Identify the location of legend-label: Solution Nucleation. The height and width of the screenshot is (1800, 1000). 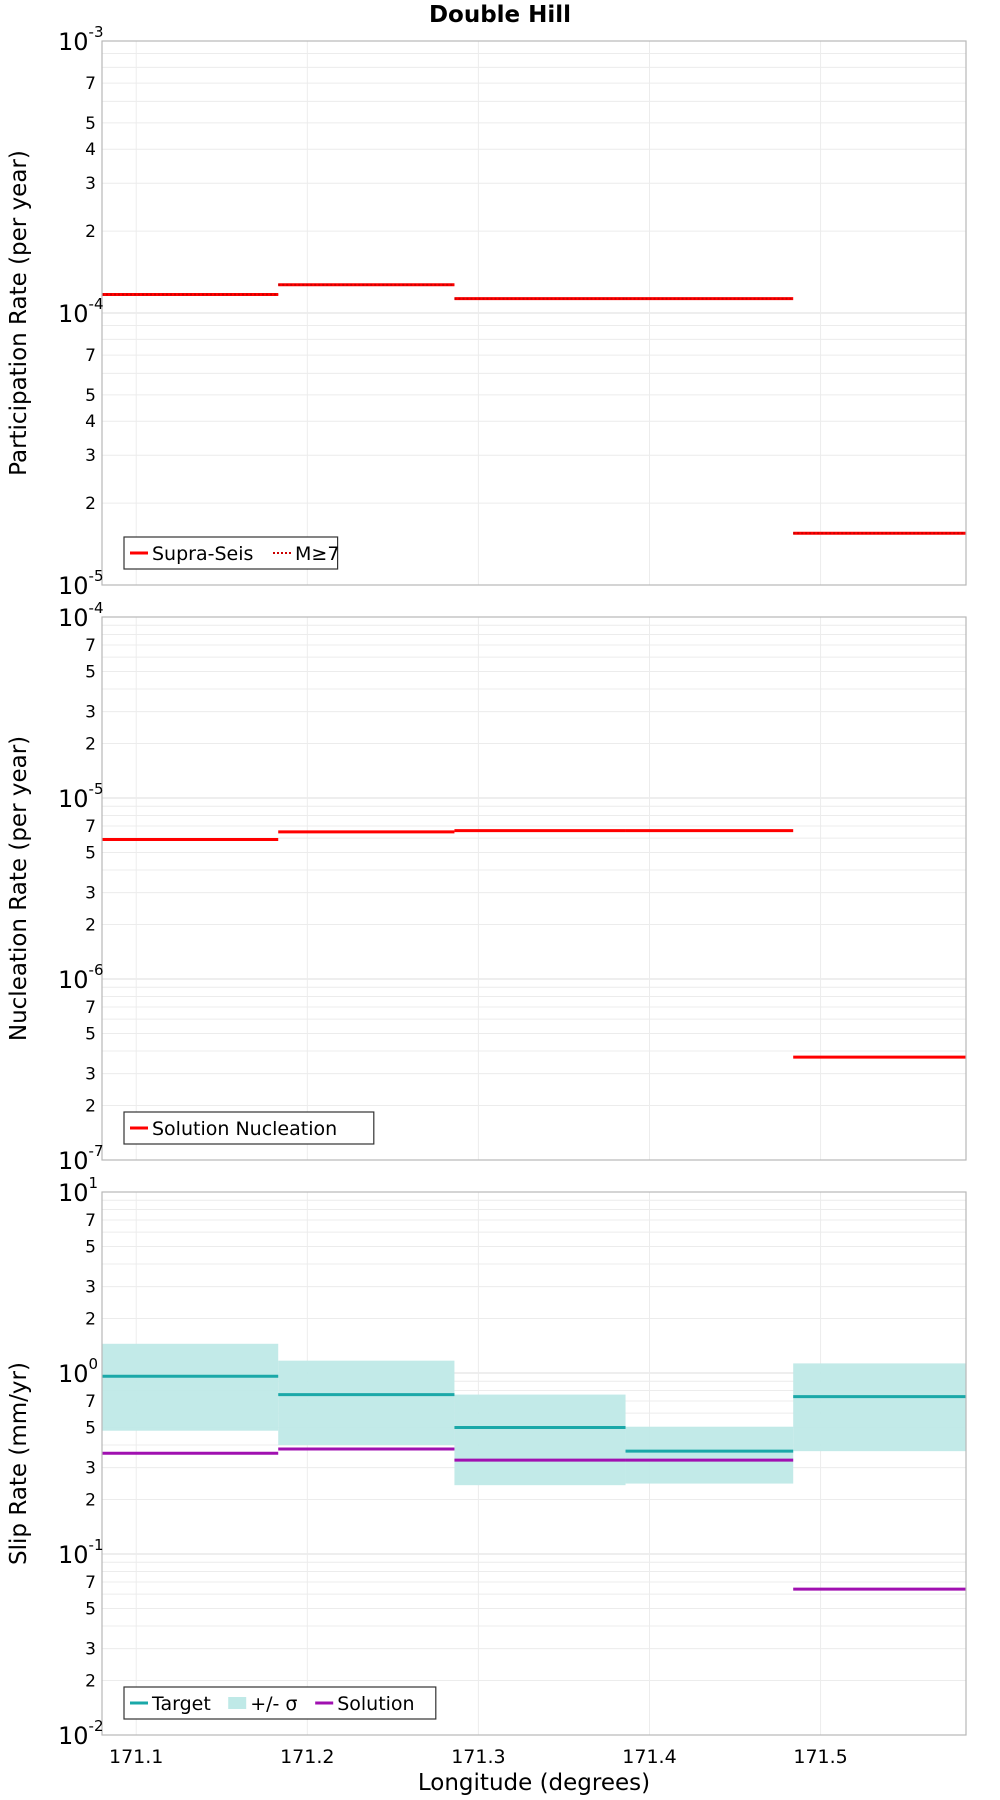
(244, 1129).